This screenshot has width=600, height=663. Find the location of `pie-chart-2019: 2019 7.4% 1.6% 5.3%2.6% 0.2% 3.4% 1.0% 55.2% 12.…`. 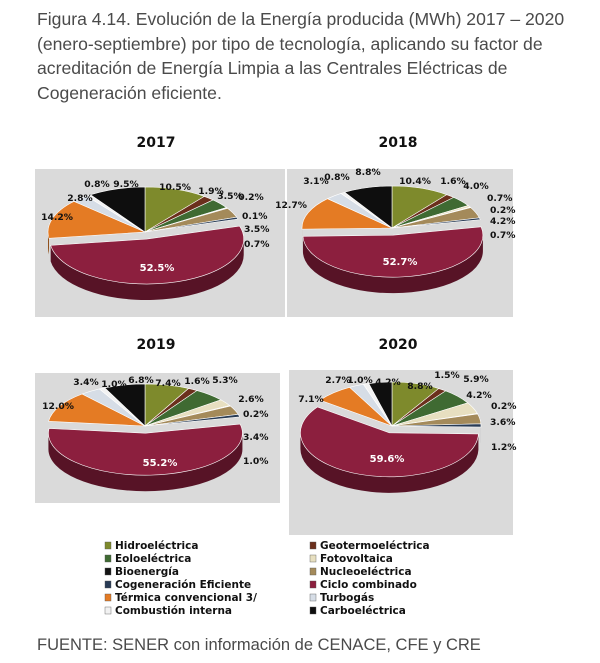

pie-chart-2019: 2019 7.4% 1.6% 5.3%2.6% 0.2% 3.4% 1.0% 55.2% 12.… is located at coordinates (157, 420).